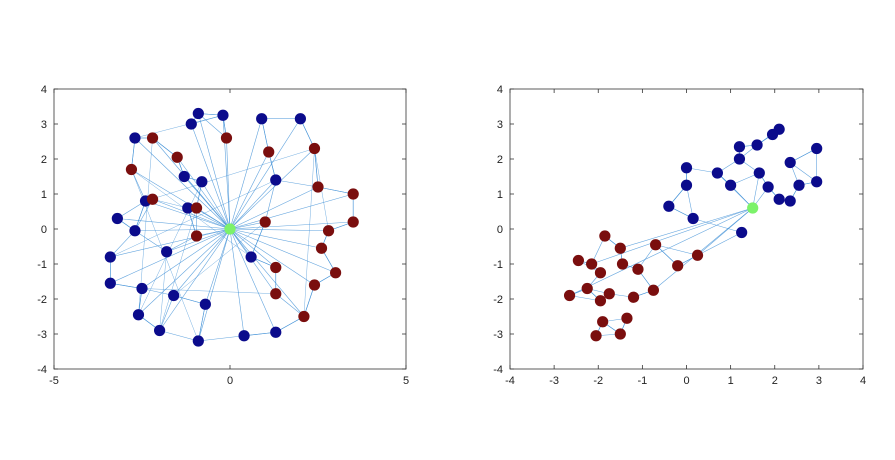 This screenshot has width=895, height=460. I want to click on x-tick-label: -5, so click(54, 381).